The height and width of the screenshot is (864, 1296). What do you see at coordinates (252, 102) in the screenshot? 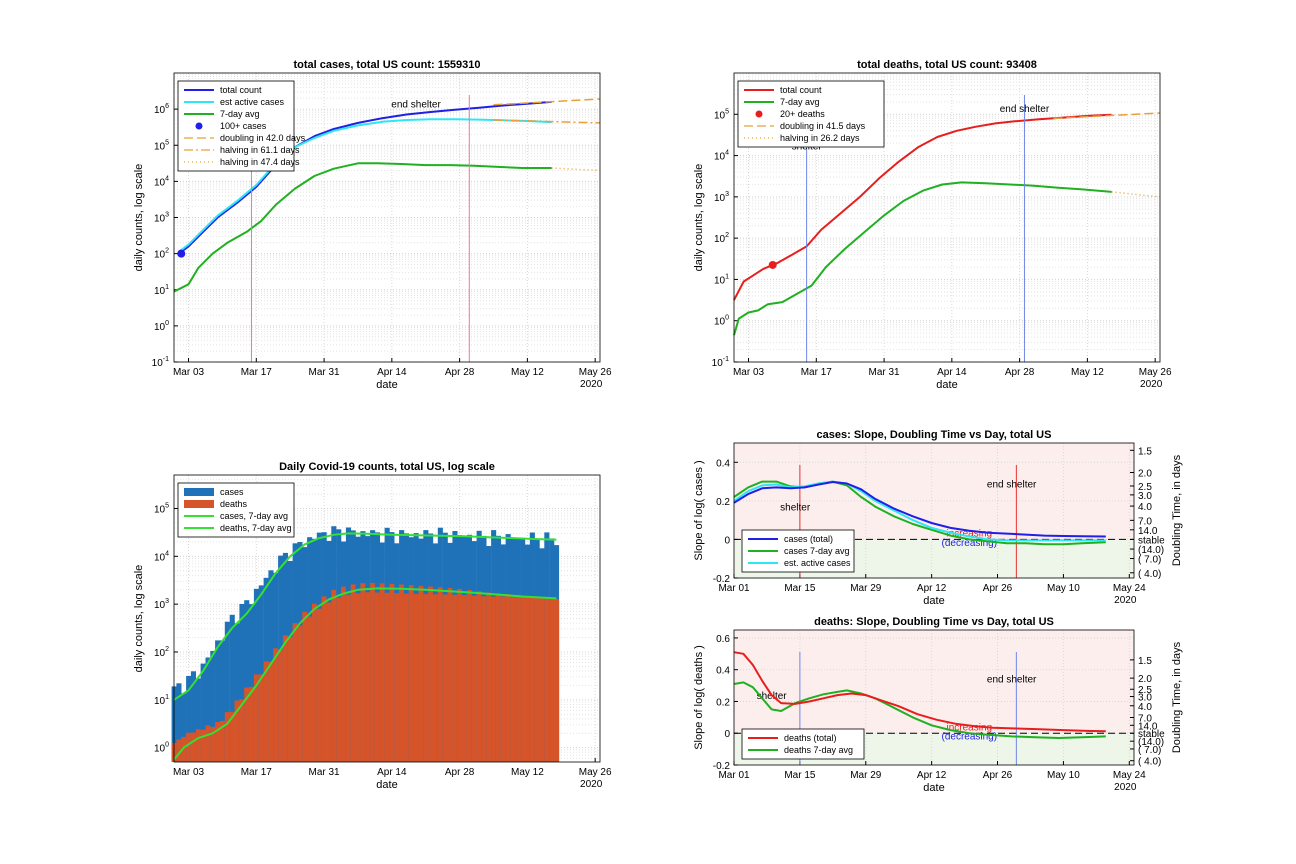
I see `legend-label: est active cases` at bounding box center [252, 102].